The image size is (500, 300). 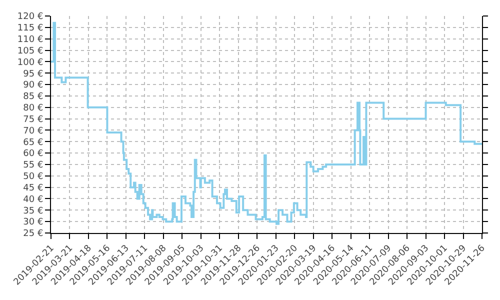 I want to click on y-tick-label: 50 €, so click(x=33, y=177).